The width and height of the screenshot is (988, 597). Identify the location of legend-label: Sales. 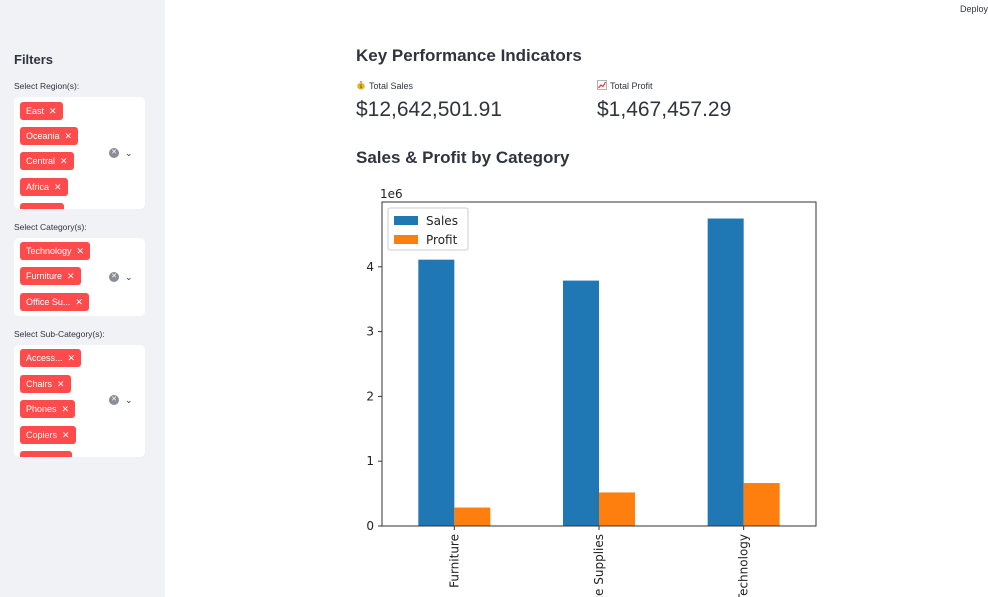
(442, 221).